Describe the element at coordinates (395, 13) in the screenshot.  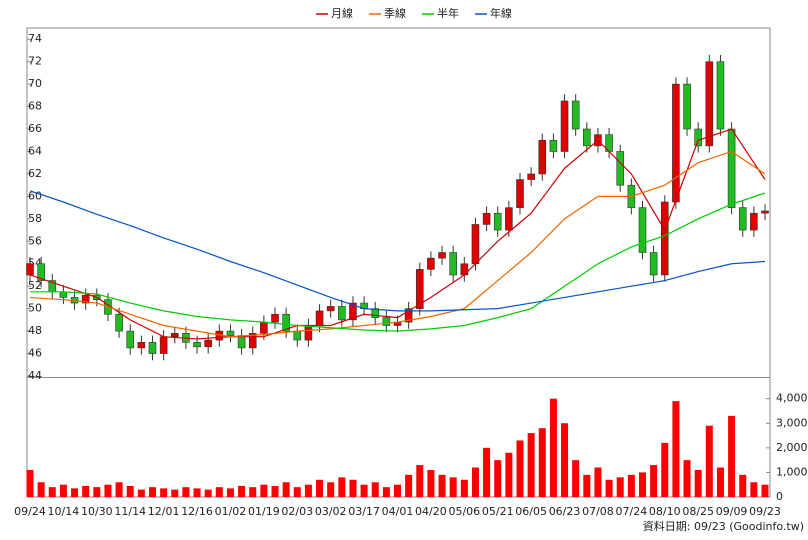
I see `legend-label: 季線` at that location.